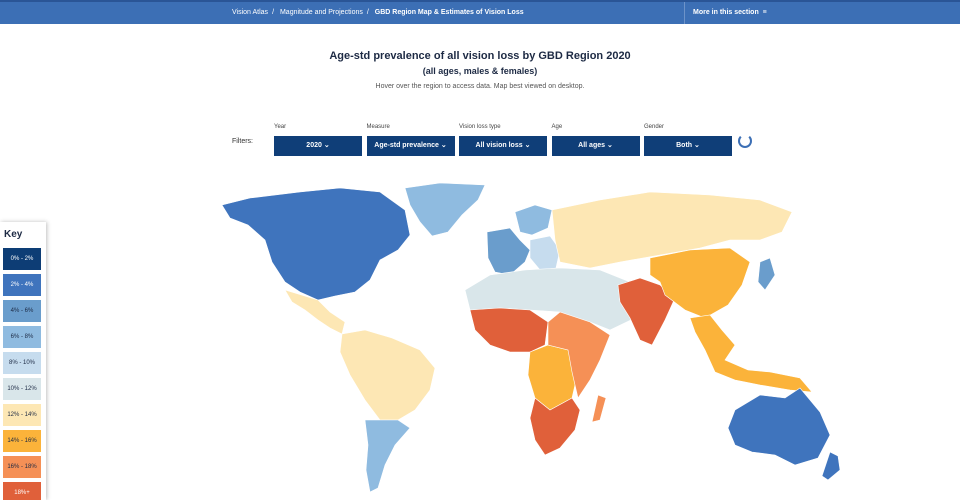 This screenshot has width=960, height=500. What do you see at coordinates (779, 426) in the screenshot?
I see `australia` at bounding box center [779, 426].